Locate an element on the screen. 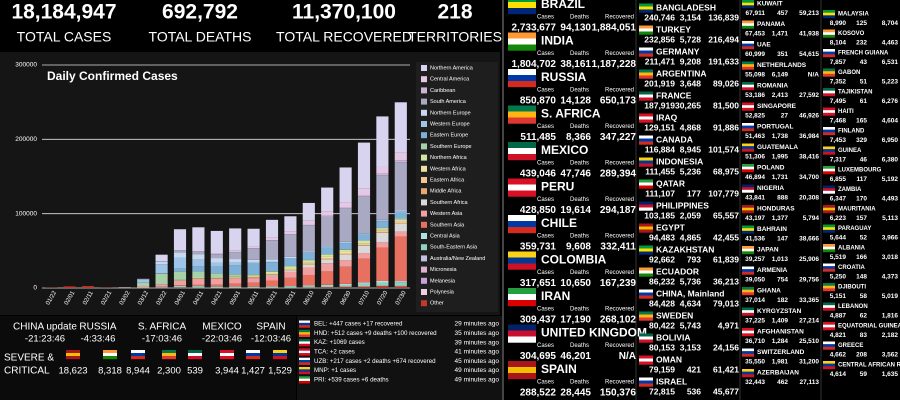 The image size is (900, 400). country-stat: 27,113 is located at coordinates (809, 382).